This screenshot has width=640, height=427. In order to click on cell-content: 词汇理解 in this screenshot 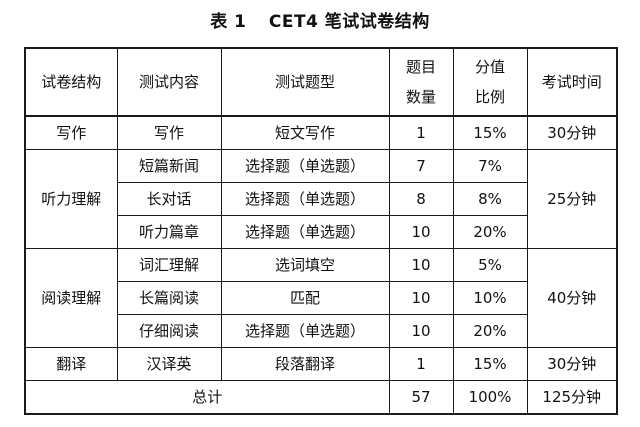, I will do `click(169, 265)`.